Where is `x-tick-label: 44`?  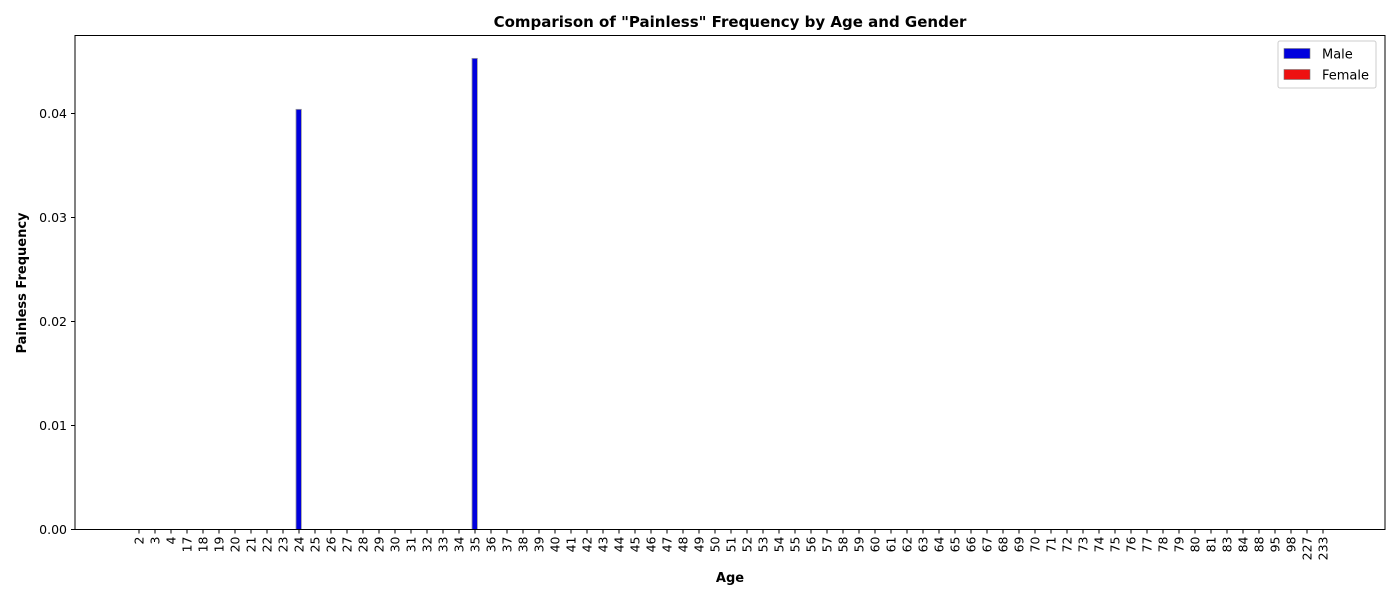
x-tick-label: 44 is located at coordinates (619, 544).